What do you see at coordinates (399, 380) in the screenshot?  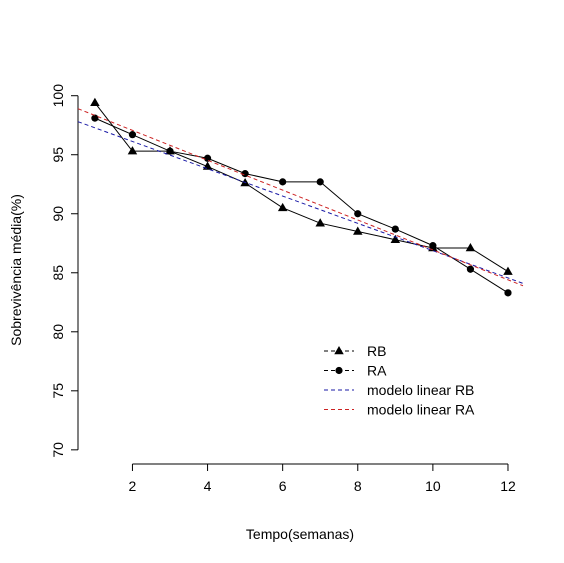 I see `legend: RB RA modelo linear RB modelo linear RA` at bounding box center [399, 380].